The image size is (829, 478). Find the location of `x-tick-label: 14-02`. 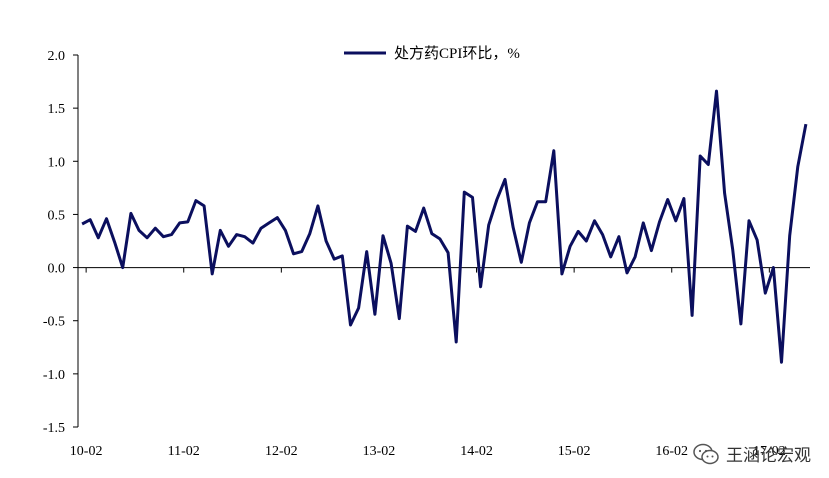

x-tick-label: 14-02 is located at coordinates (476, 451).